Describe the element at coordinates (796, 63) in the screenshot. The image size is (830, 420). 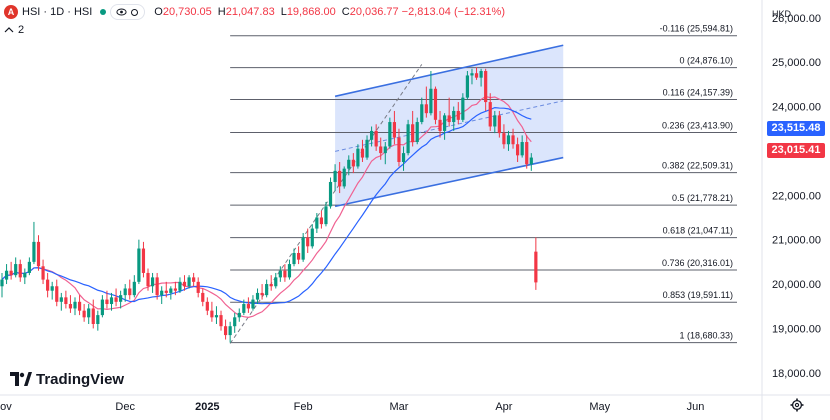
I see `y-tick-label: 25,000.00` at that location.